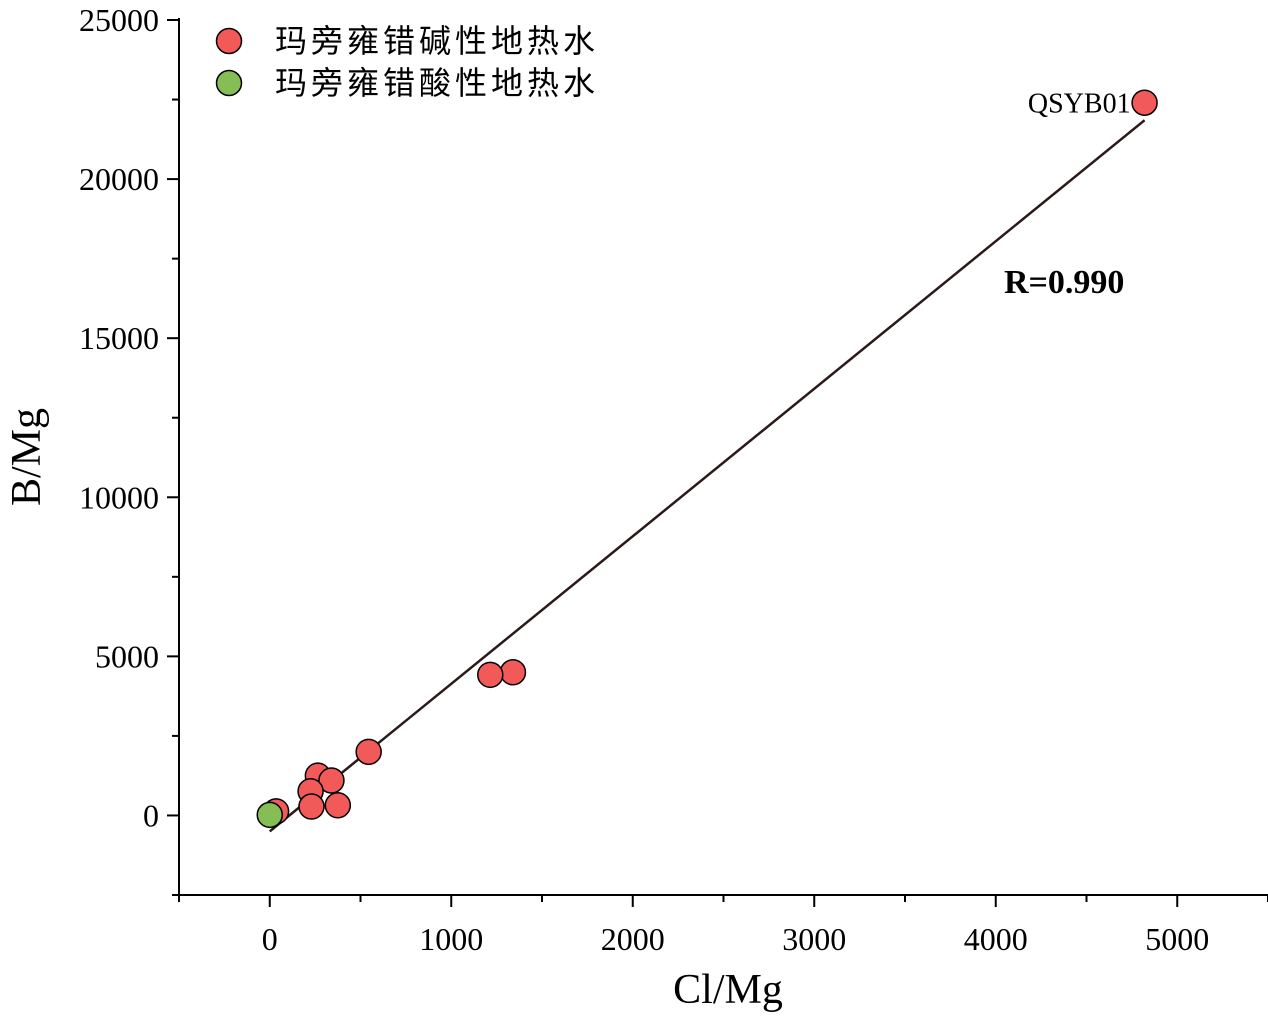 This screenshot has width=1268, height=1016. What do you see at coordinates (437, 41) in the screenshot?
I see `legend-label: 玛旁雍错碱性地热水` at bounding box center [437, 41].